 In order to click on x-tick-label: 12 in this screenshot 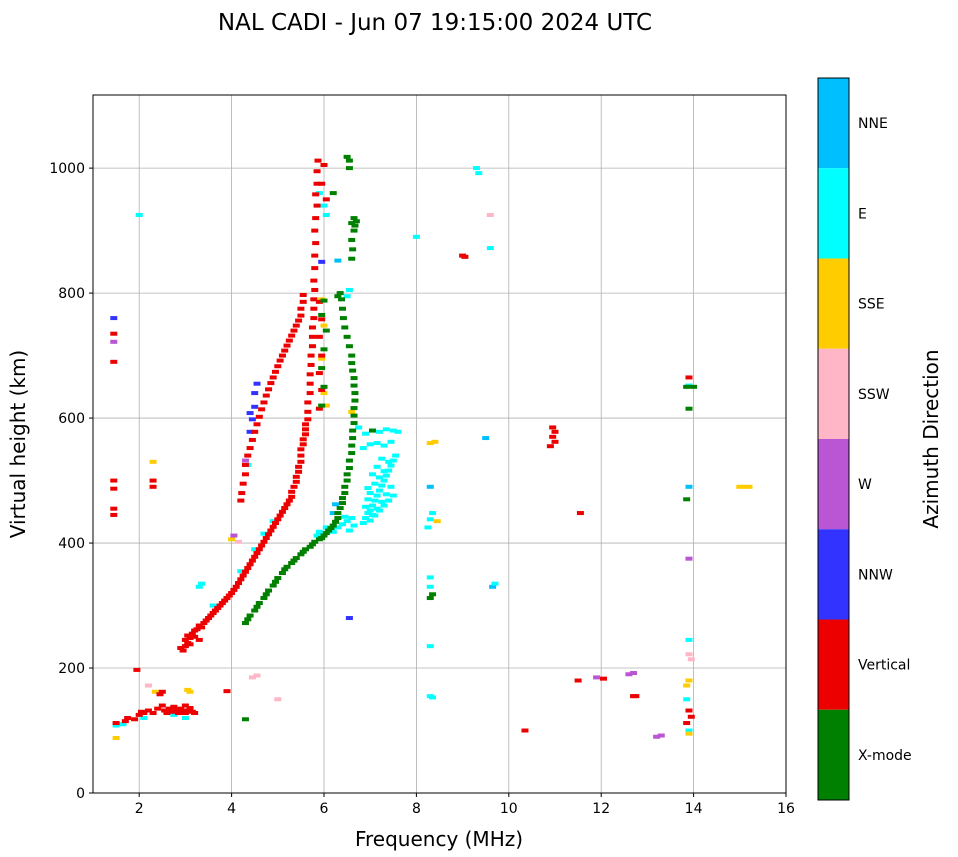, I will do `click(601, 809)`.